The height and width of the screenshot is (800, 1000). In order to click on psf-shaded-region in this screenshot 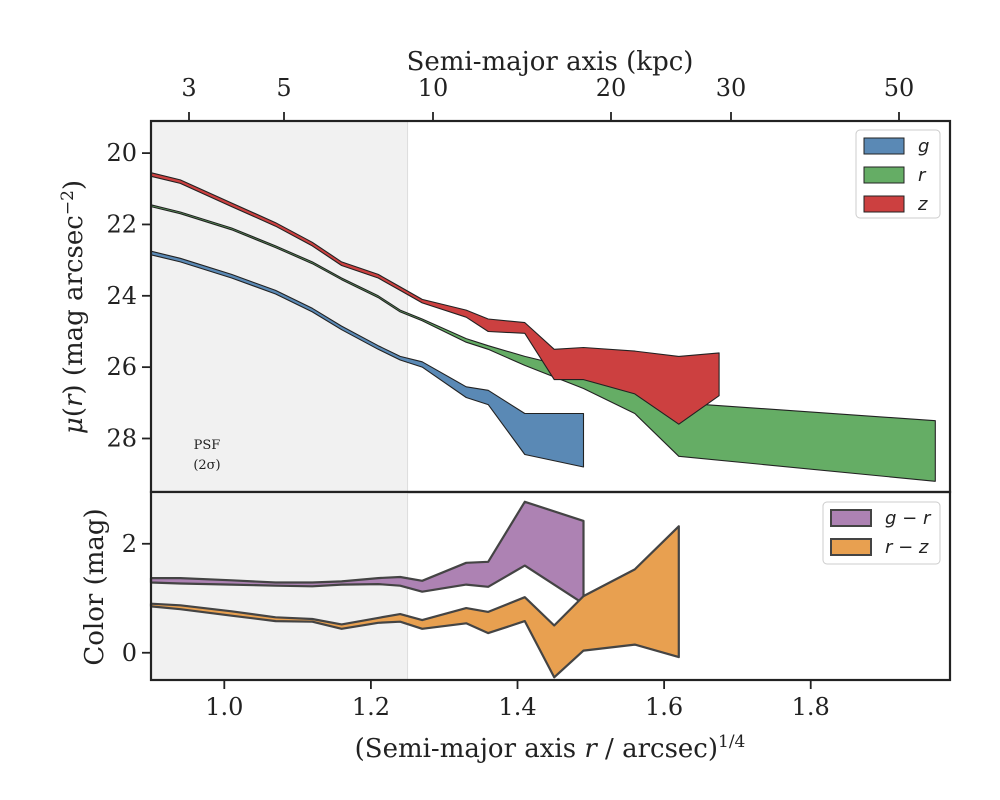, I will do `click(279, 306)`.